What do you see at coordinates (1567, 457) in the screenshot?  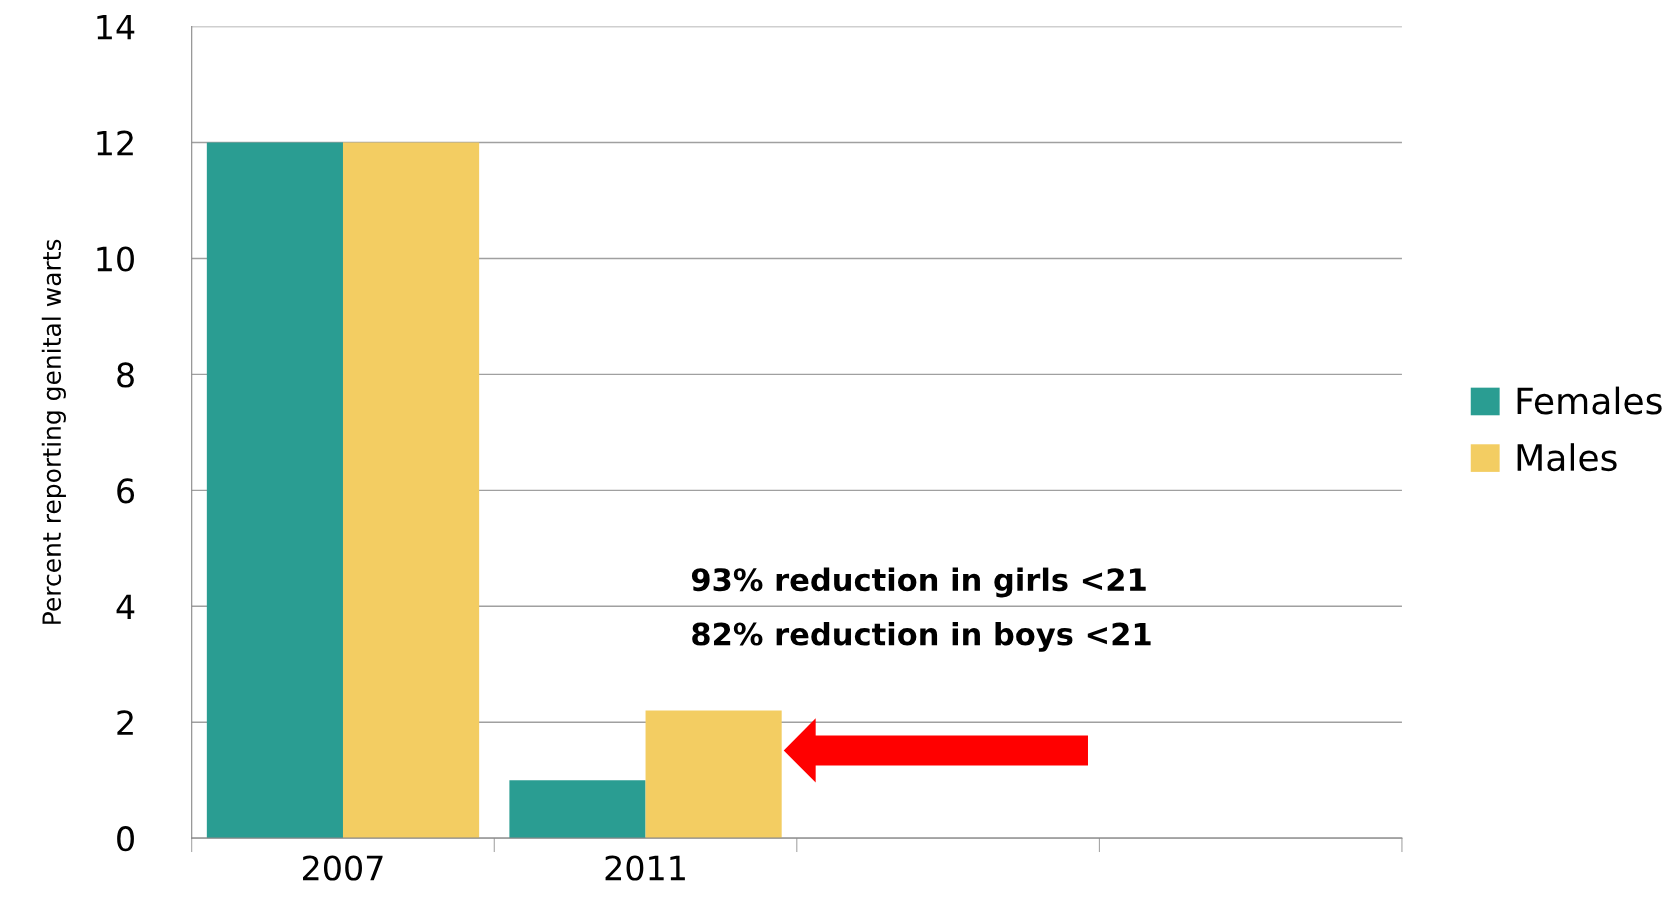 I see `legend-label: Males` at bounding box center [1567, 457].